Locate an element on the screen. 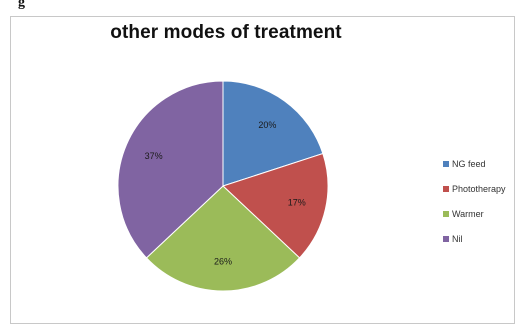 This screenshot has width=519, height=328. pie-slice-warmer is located at coordinates (223, 238).